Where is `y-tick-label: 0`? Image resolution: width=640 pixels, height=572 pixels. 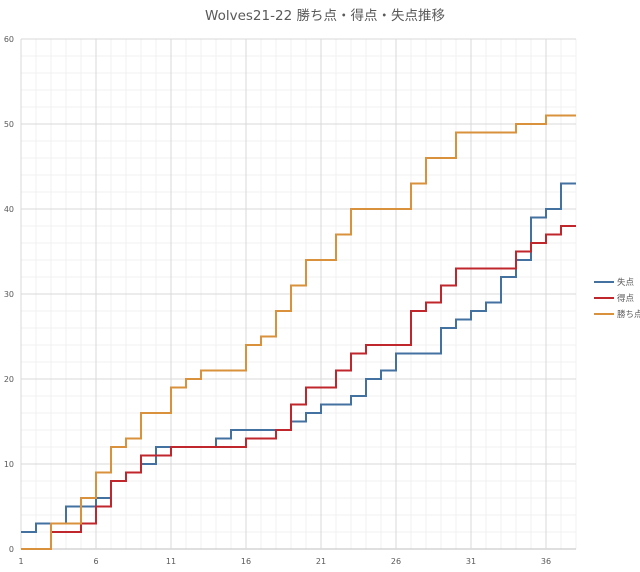
y-tick-label: 0 is located at coordinates (11, 549).